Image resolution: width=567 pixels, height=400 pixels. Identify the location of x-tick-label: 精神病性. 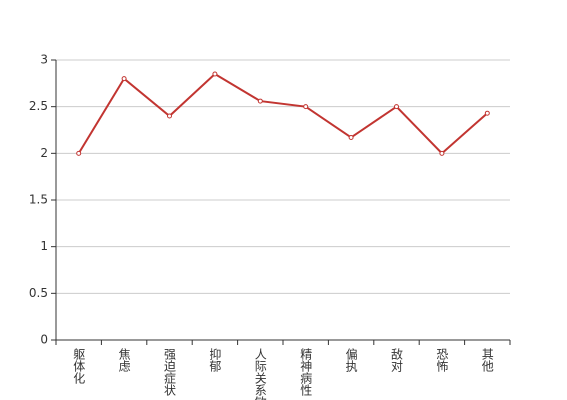
(306, 372).